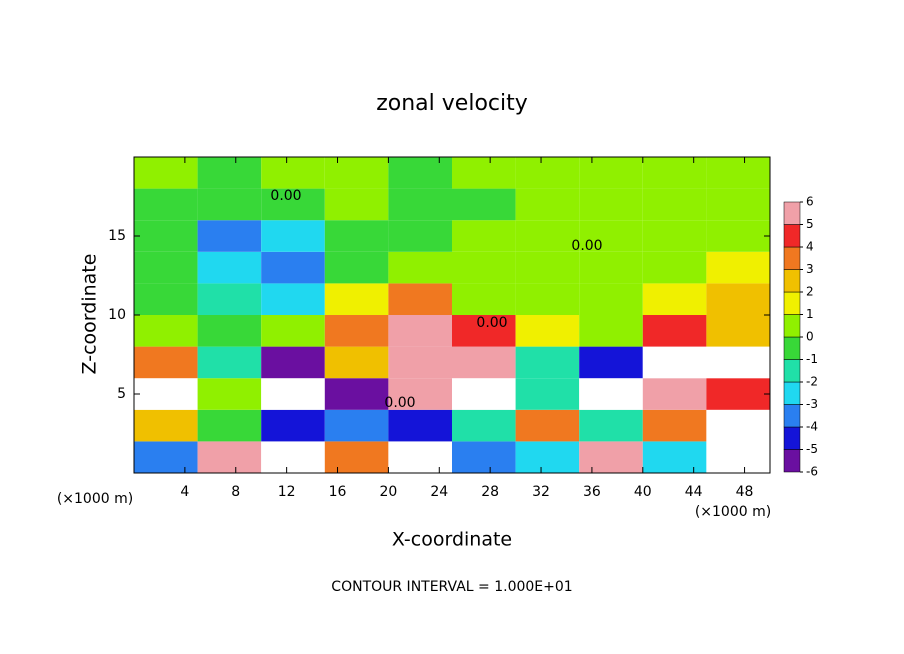 The width and height of the screenshot is (904, 654). What do you see at coordinates (235, 492) in the screenshot?
I see `x-tick-label: 8` at bounding box center [235, 492].